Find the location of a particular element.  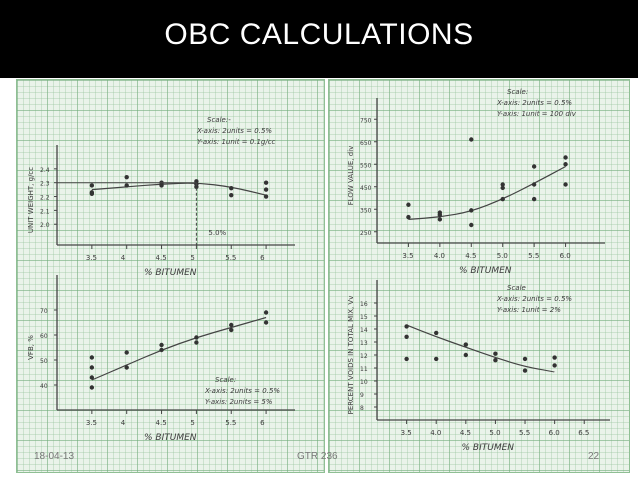

y-tick-label: 650 is located at coordinates (366, 143).